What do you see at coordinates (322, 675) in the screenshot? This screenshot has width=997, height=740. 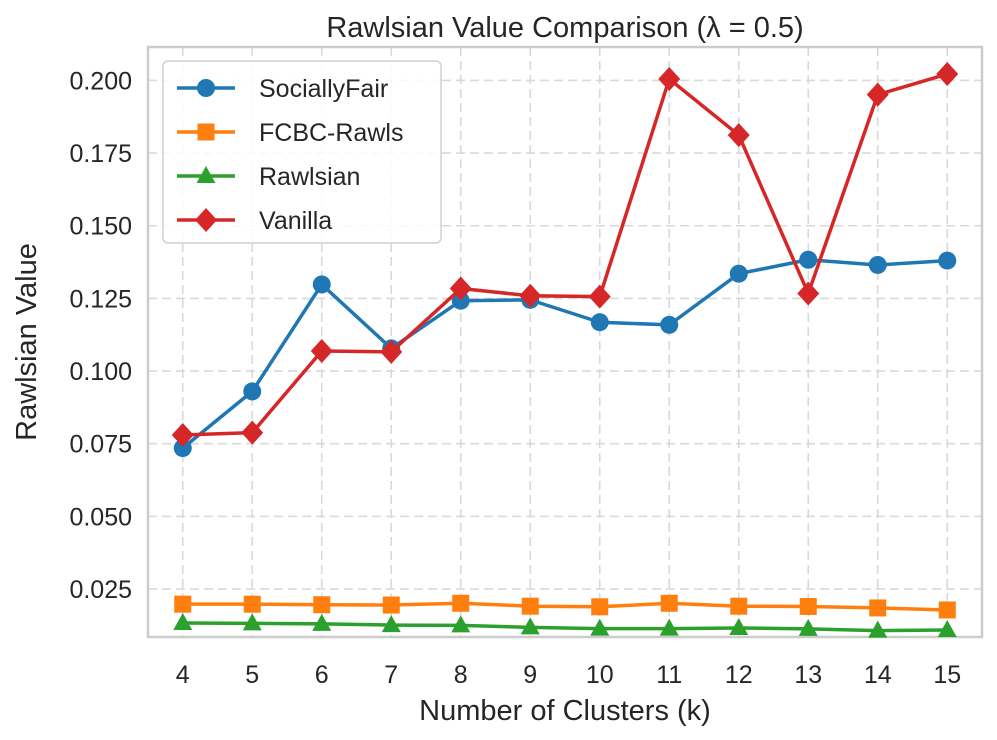 I see `x-tick-label: 6` at bounding box center [322, 675].